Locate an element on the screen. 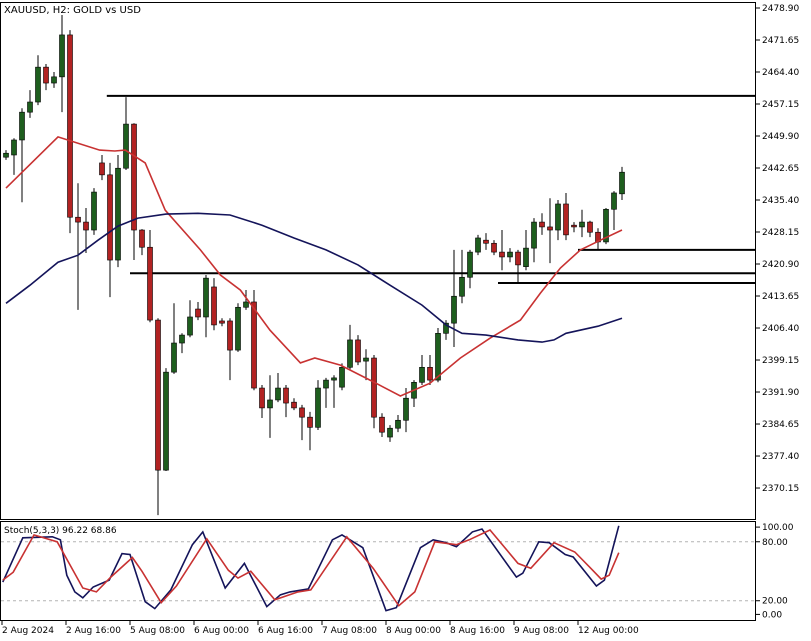  time-tick-label: 8 Aug 16:00 is located at coordinates (477, 631).